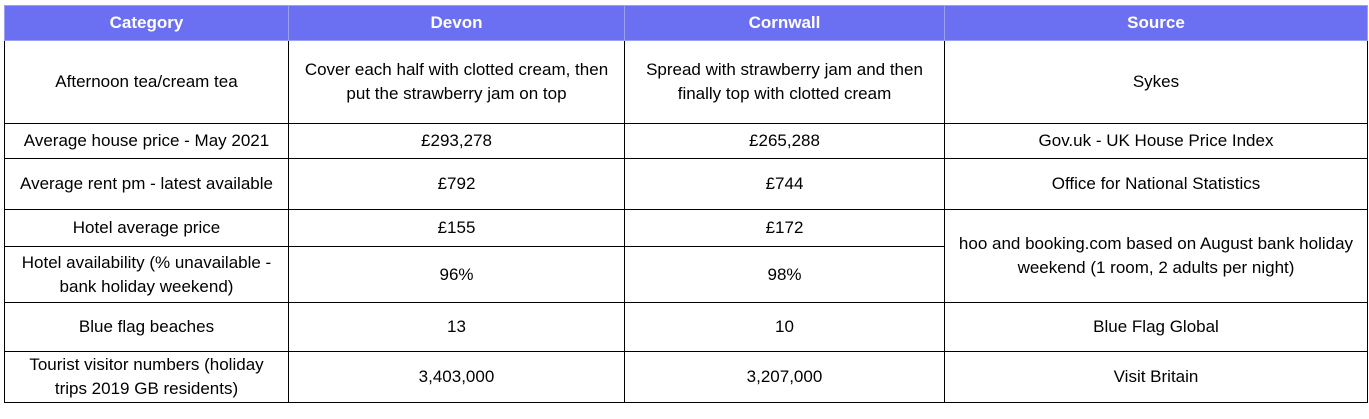 This screenshot has width=1369, height=419. Describe the element at coordinates (146, 327) in the screenshot. I see `category-cell: Blue flag beaches` at that location.